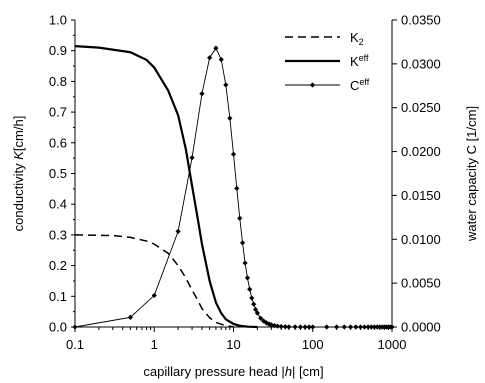 Image resolution: width=485 pixels, height=383 pixels. I want to click on y-right-tick-label-7: 0.0350, so click(421, 20).